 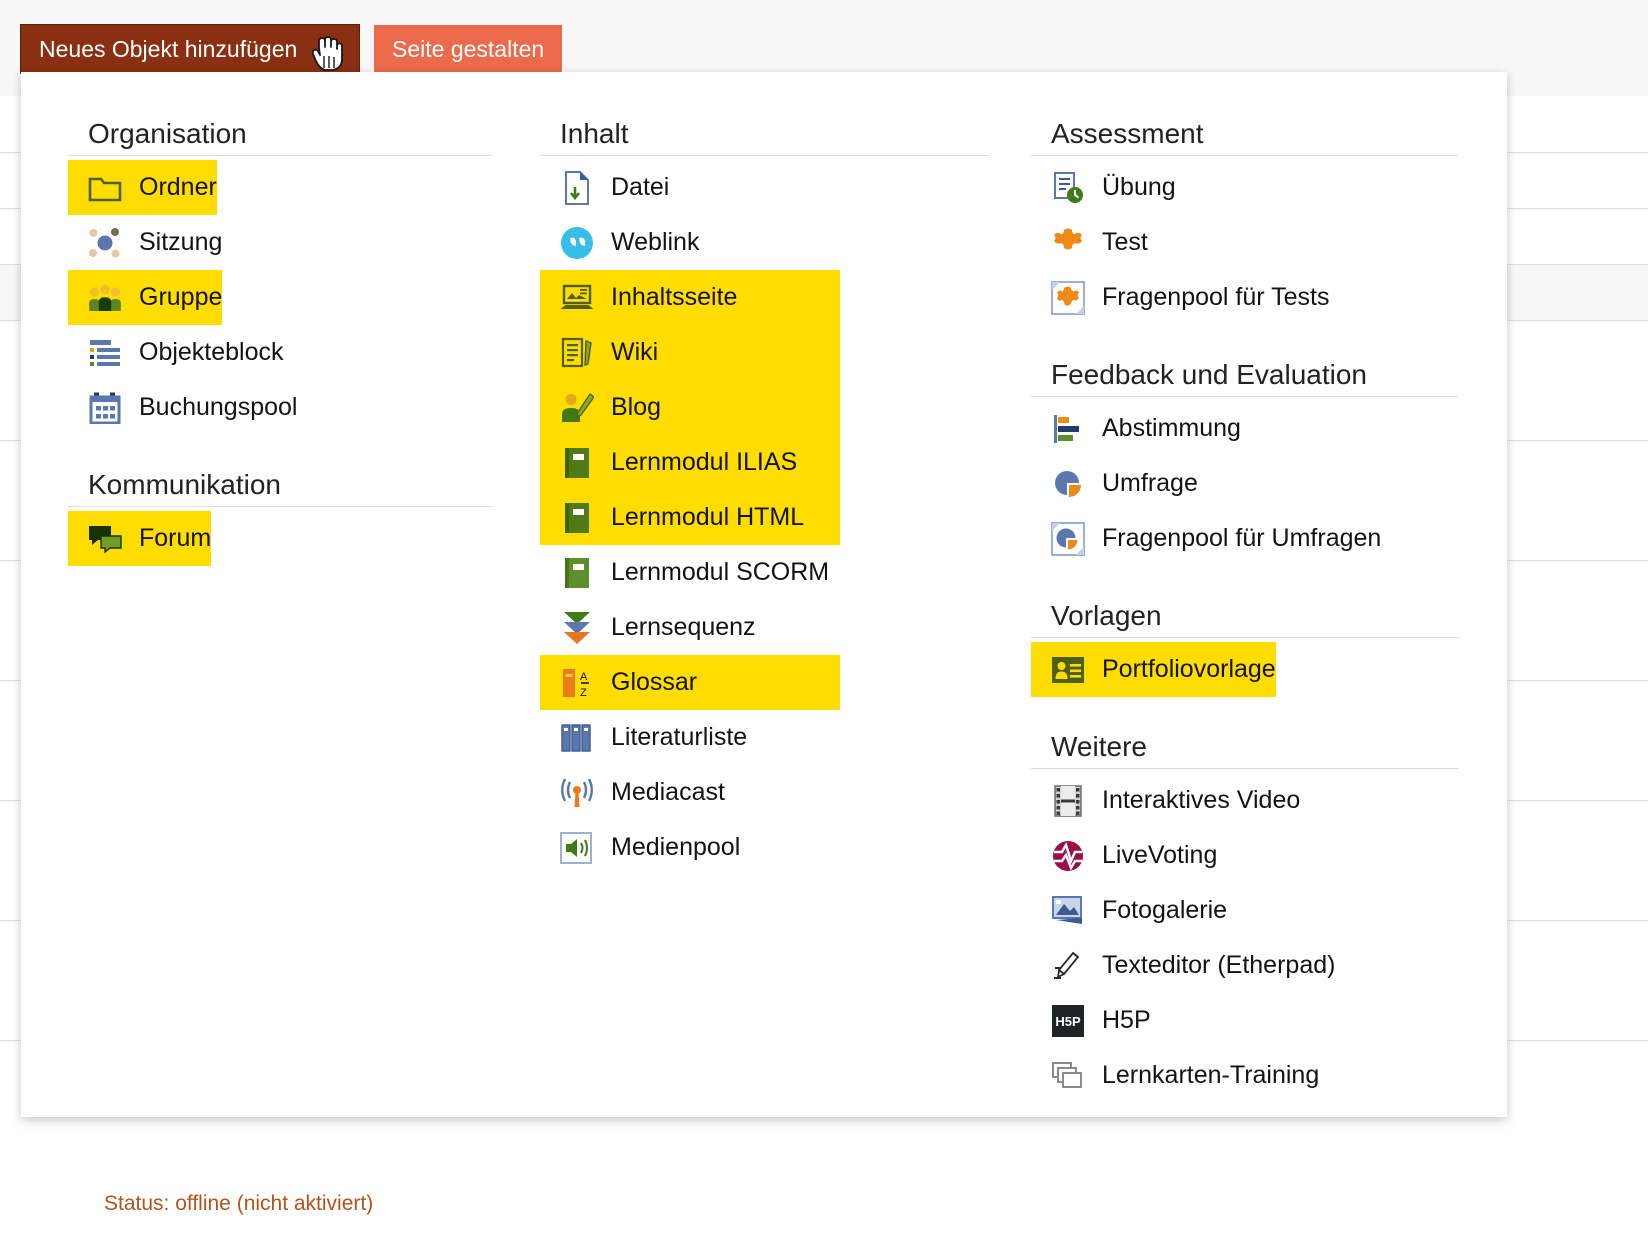 I want to click on menu-item-sitzung: Sitzung, so click(x=145, y=242).